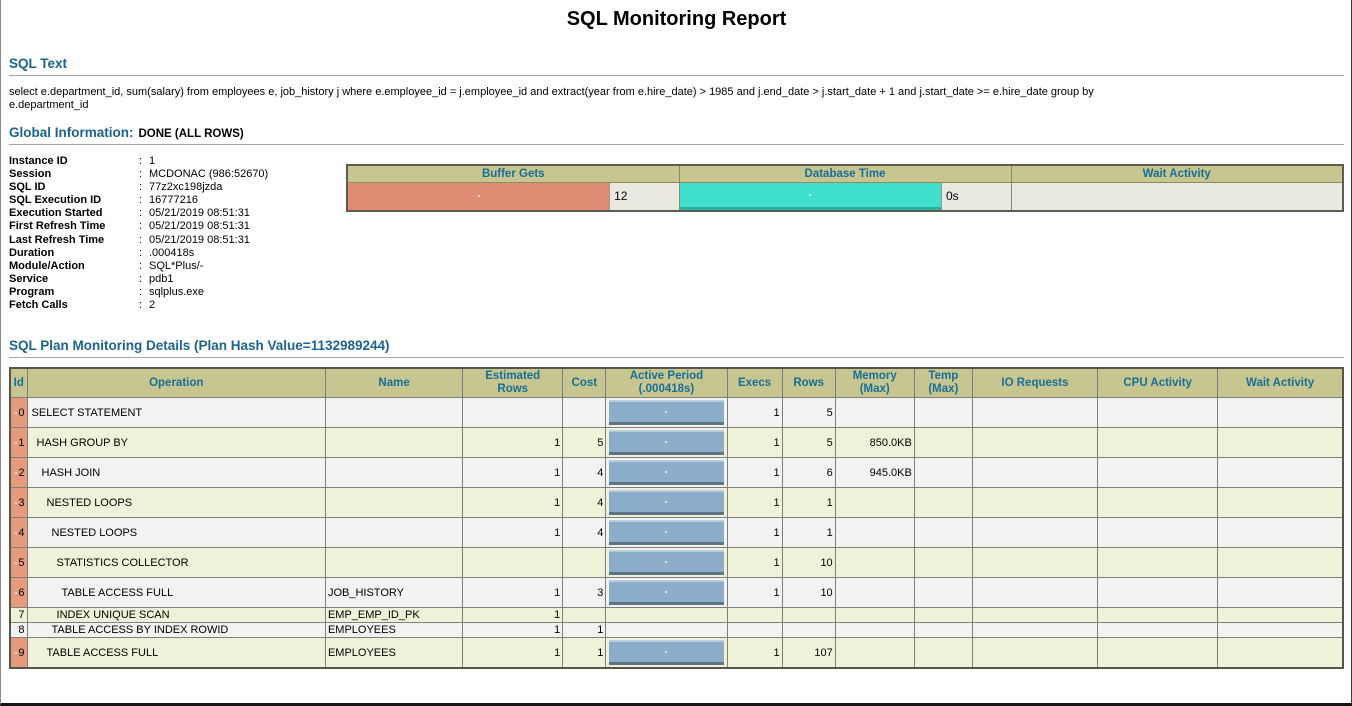  I want to click on global-information-heading: Global Information: DONE (ALL ROWS), so click(676, 132).